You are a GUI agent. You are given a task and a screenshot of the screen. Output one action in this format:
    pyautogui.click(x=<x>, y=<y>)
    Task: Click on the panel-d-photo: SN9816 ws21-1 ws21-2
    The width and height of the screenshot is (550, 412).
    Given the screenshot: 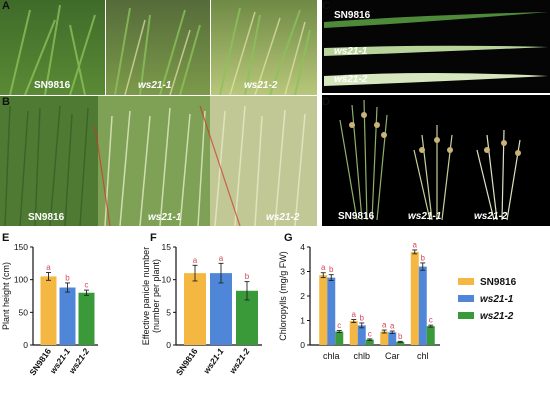 What is the action you would take?
    pyautogui.click(x=436, y=160)
    